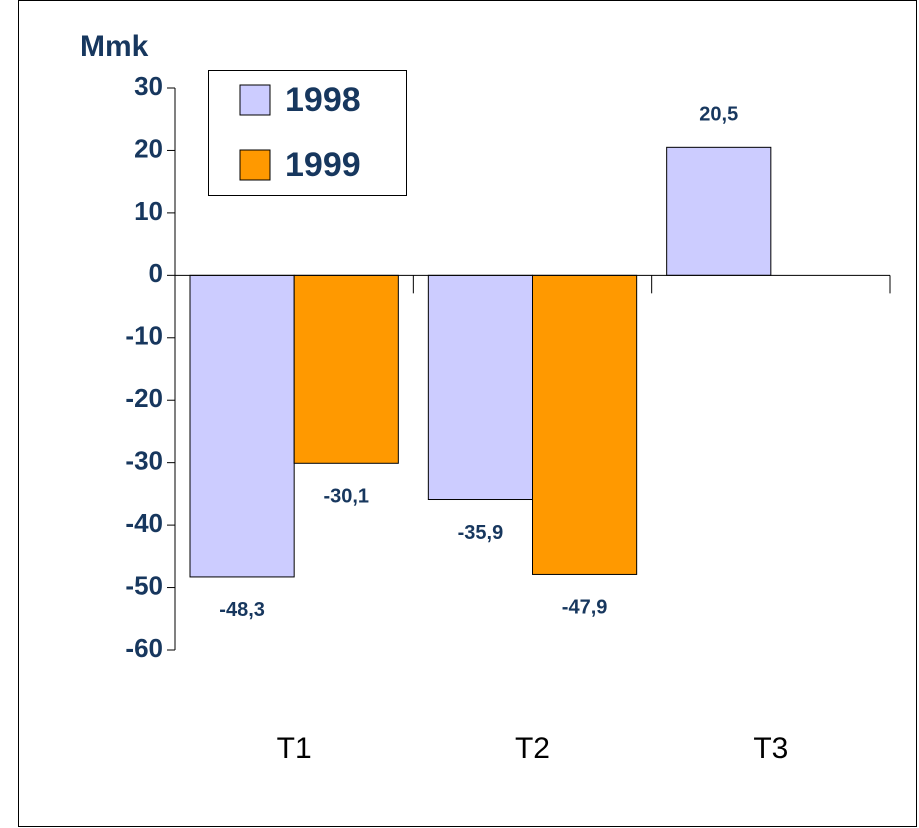  Describe the element at coordinates (156, 273) in the screenshot. I see `y-tick-label: 0` at that location.